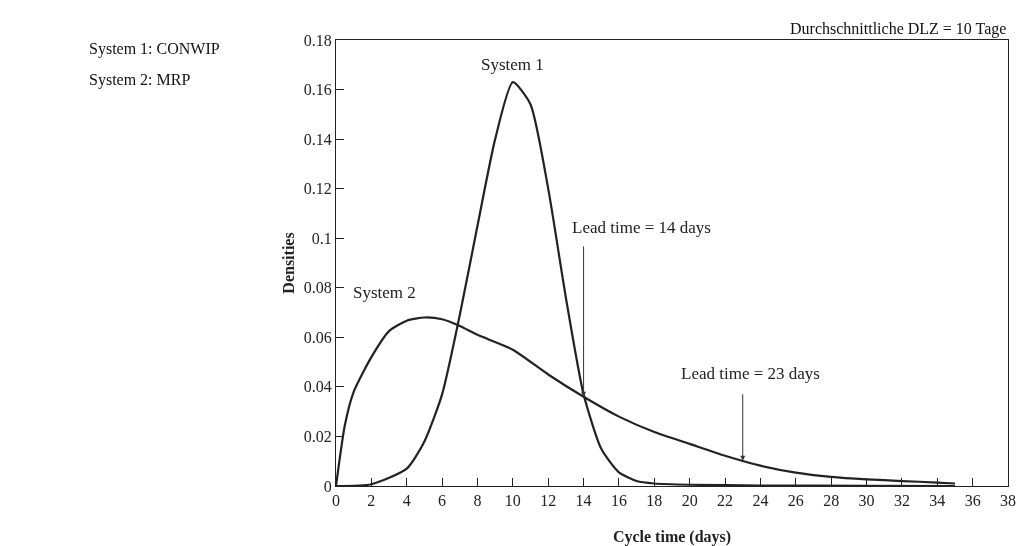 The width and height of the screenshot is (1028, 546). I want to click on y-tick-label: 0.04, so click(317, 387).